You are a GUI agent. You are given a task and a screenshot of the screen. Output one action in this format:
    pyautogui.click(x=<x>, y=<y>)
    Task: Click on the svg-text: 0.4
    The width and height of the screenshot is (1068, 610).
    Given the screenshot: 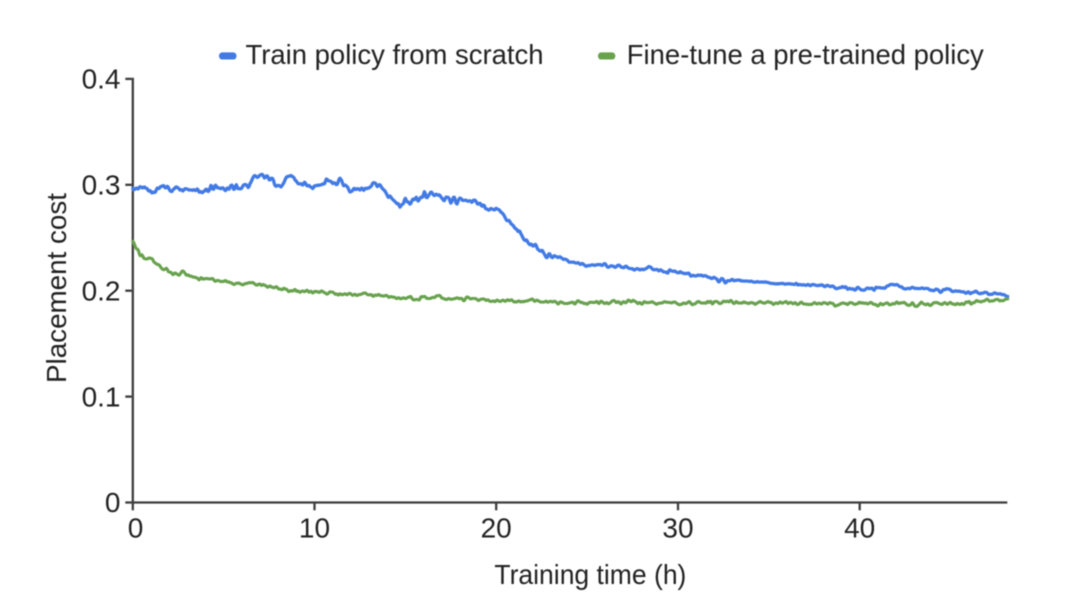 What is the action you would take?
    pyautogui.click(x=101, y=79)
    